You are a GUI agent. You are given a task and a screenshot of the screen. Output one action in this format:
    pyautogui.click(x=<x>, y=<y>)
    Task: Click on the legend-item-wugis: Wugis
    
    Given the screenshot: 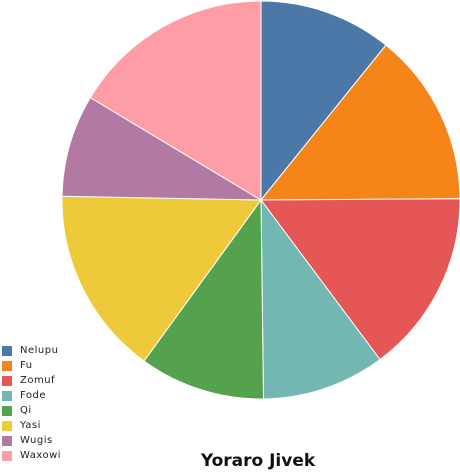 What is the action you would take?
    pyautogui.click(x=31, y=440)
    